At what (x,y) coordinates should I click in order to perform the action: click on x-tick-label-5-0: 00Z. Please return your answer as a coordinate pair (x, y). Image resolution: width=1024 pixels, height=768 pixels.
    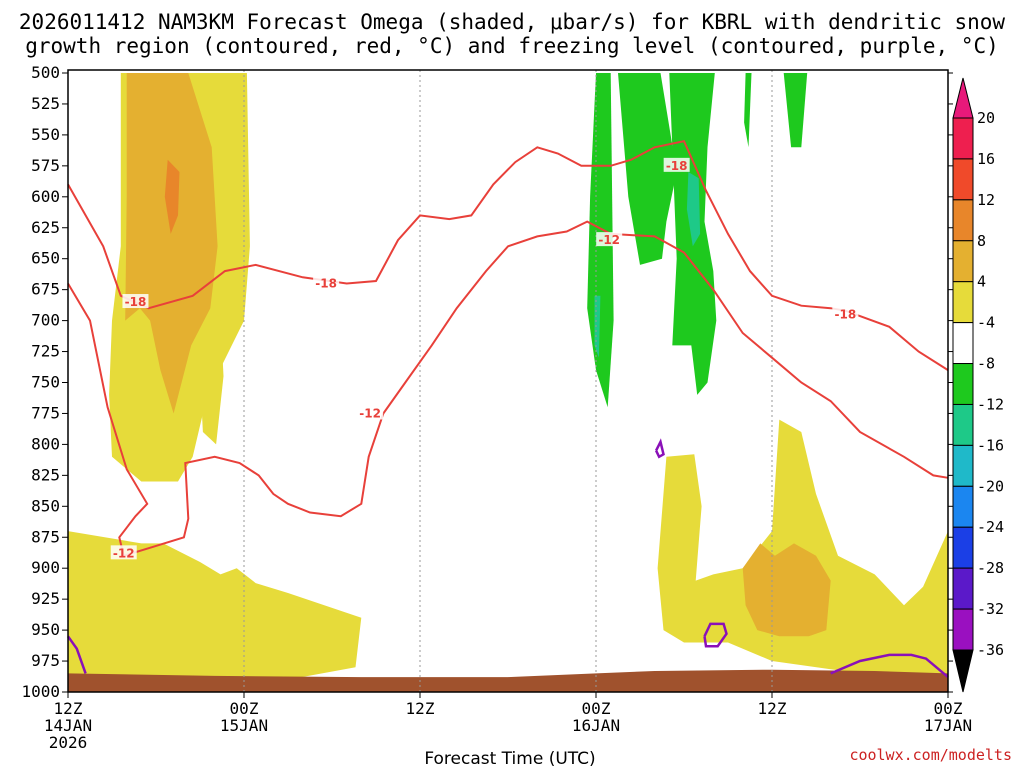
    Looking at the image, I should click on (948, 708).